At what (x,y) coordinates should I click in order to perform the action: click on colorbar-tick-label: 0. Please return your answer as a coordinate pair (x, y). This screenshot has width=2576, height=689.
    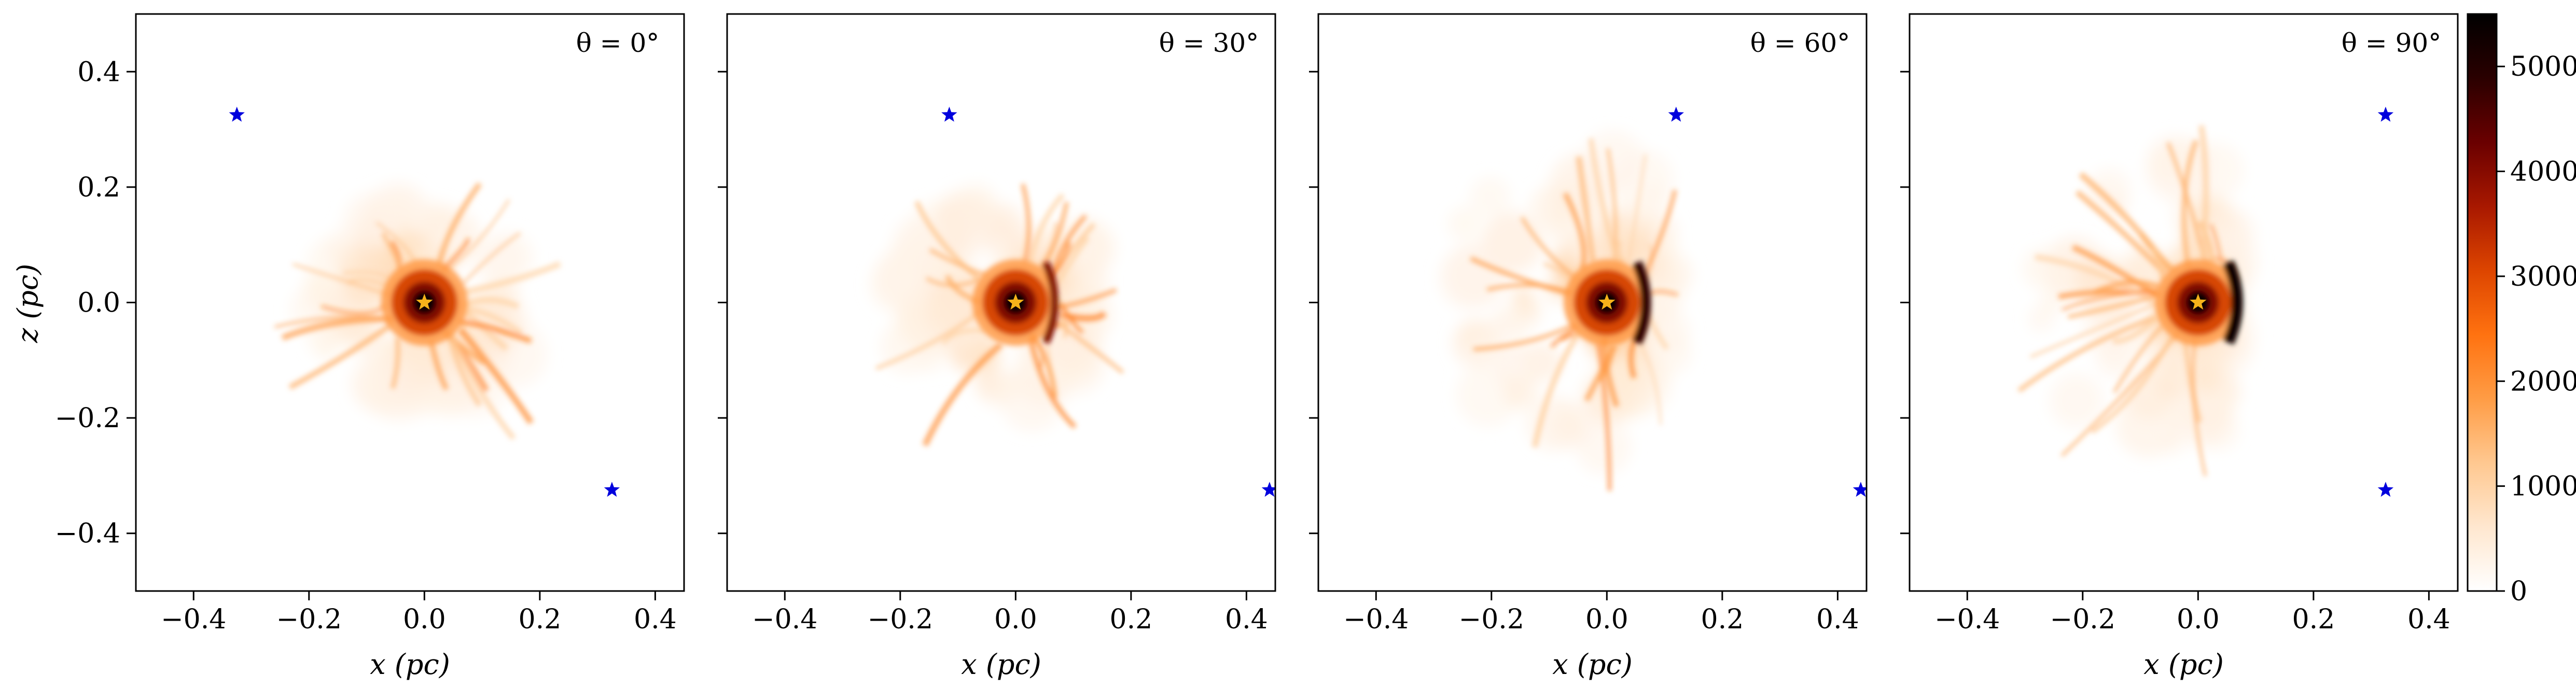
    Looking at the image, I should click on (2518, 591).